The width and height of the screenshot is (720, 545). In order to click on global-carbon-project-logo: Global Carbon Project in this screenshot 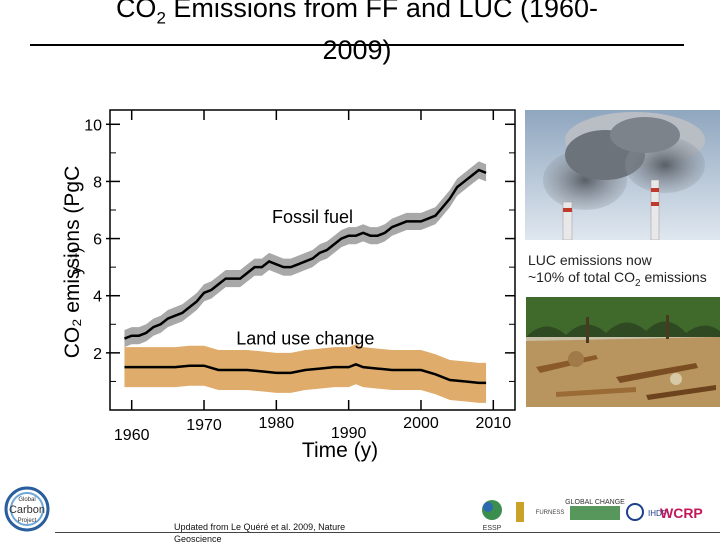, I will do `click(27, 509)`.